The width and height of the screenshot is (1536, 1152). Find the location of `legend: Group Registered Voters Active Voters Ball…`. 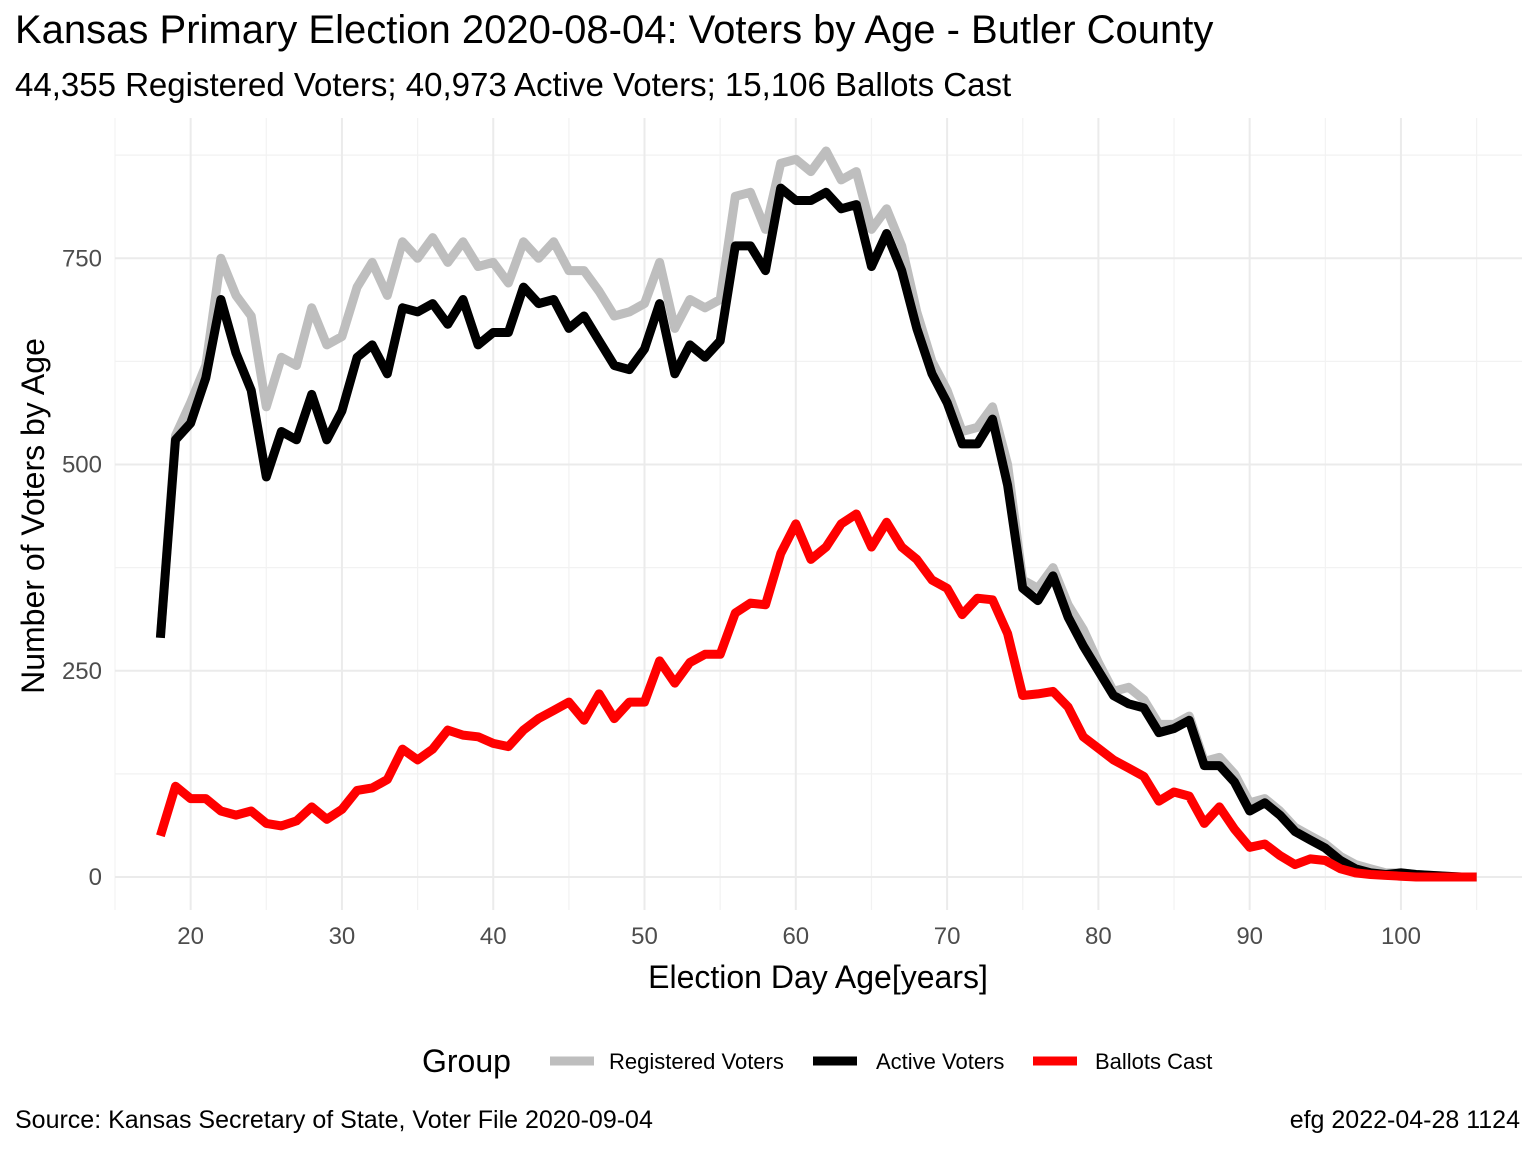

legend: Group Registered Voters Active Voters Ball… is located at coordinates (817, 1061).